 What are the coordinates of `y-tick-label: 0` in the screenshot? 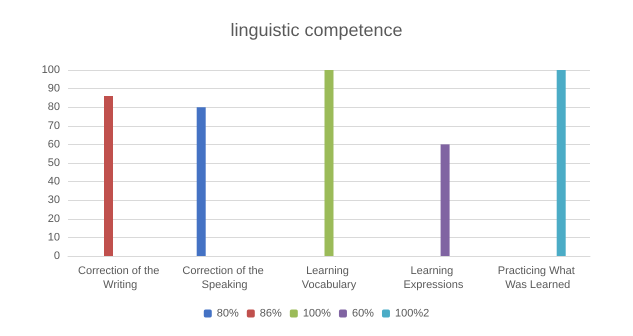 It's located at (57, 256).